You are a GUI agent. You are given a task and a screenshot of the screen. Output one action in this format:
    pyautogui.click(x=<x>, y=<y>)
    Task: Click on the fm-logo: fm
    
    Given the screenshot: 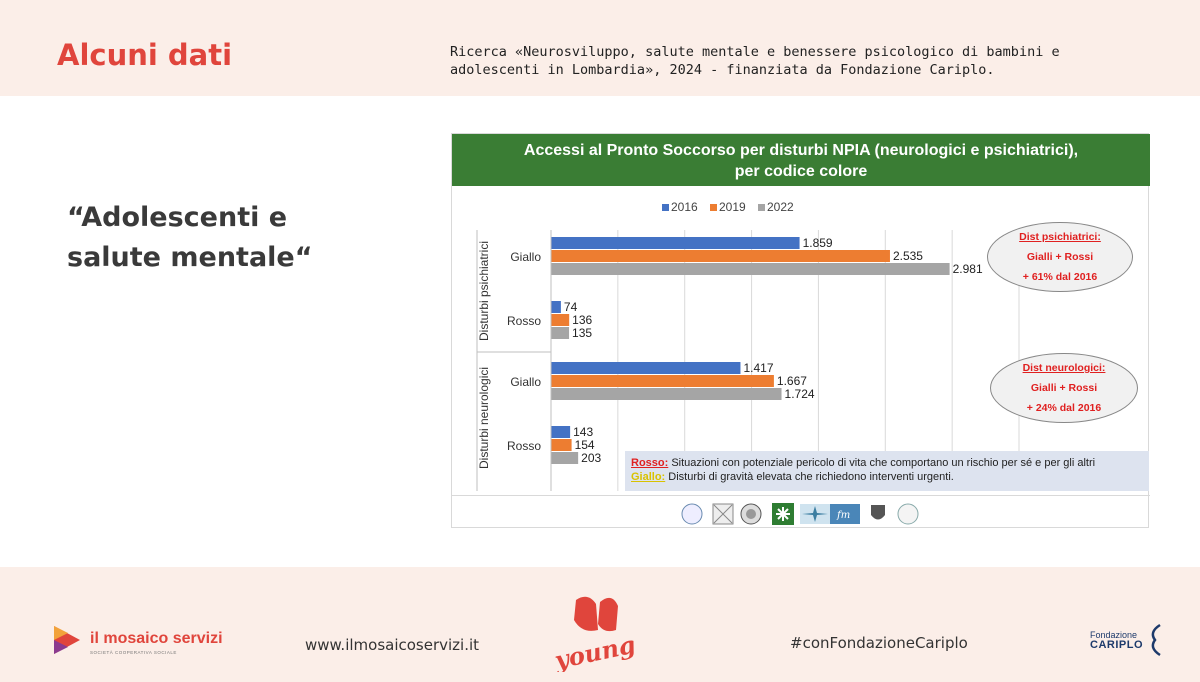 What is the action you would take?
    pyautogui.click(x=845, y=514)
    